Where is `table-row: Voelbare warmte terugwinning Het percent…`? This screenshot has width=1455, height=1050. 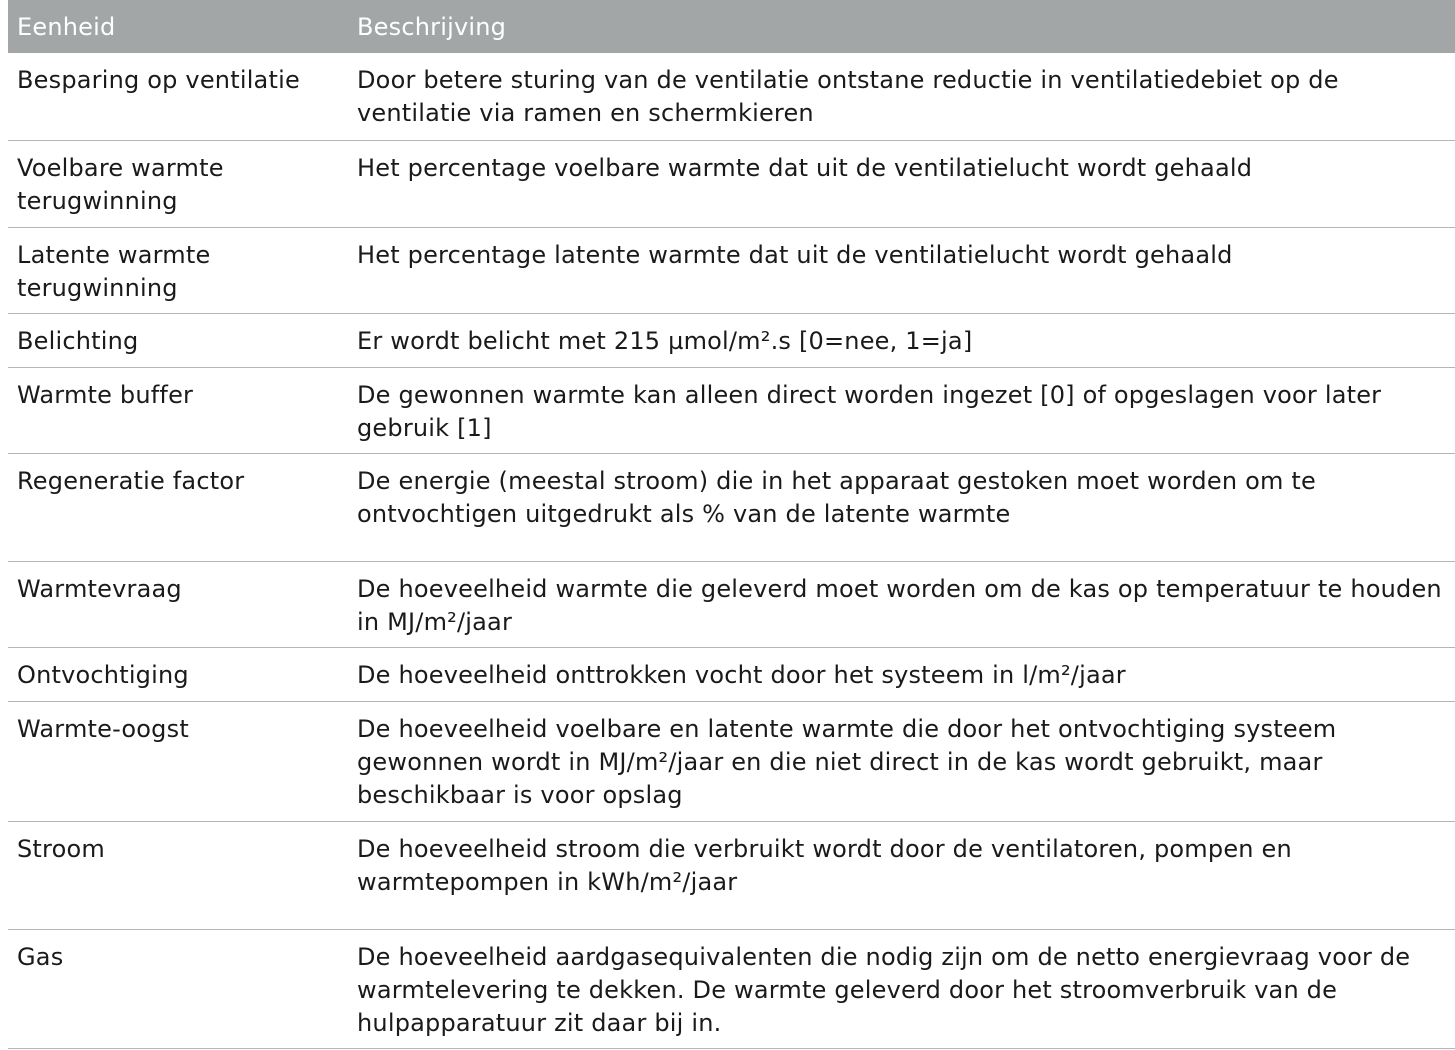 table-row: Voelbare warmte terugwinning Het percent… is located at coordinates (731, 184).